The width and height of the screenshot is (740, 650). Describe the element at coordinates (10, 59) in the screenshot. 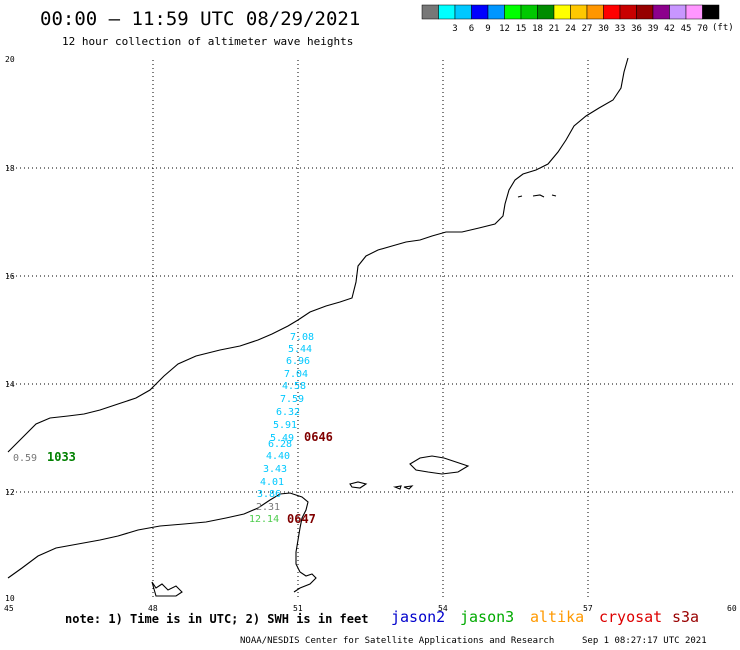

I see `lat-tick-label: 20` at that location.